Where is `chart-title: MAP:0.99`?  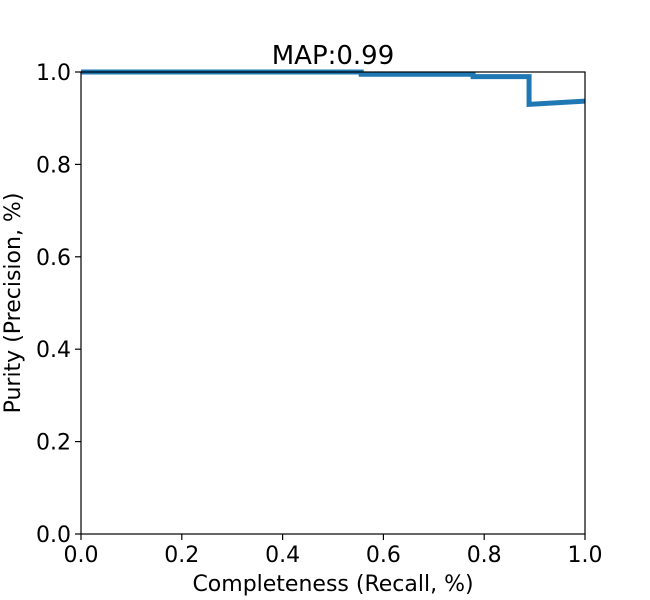 chart-title: MAP:0.99 is located at coordinates (333, 56).